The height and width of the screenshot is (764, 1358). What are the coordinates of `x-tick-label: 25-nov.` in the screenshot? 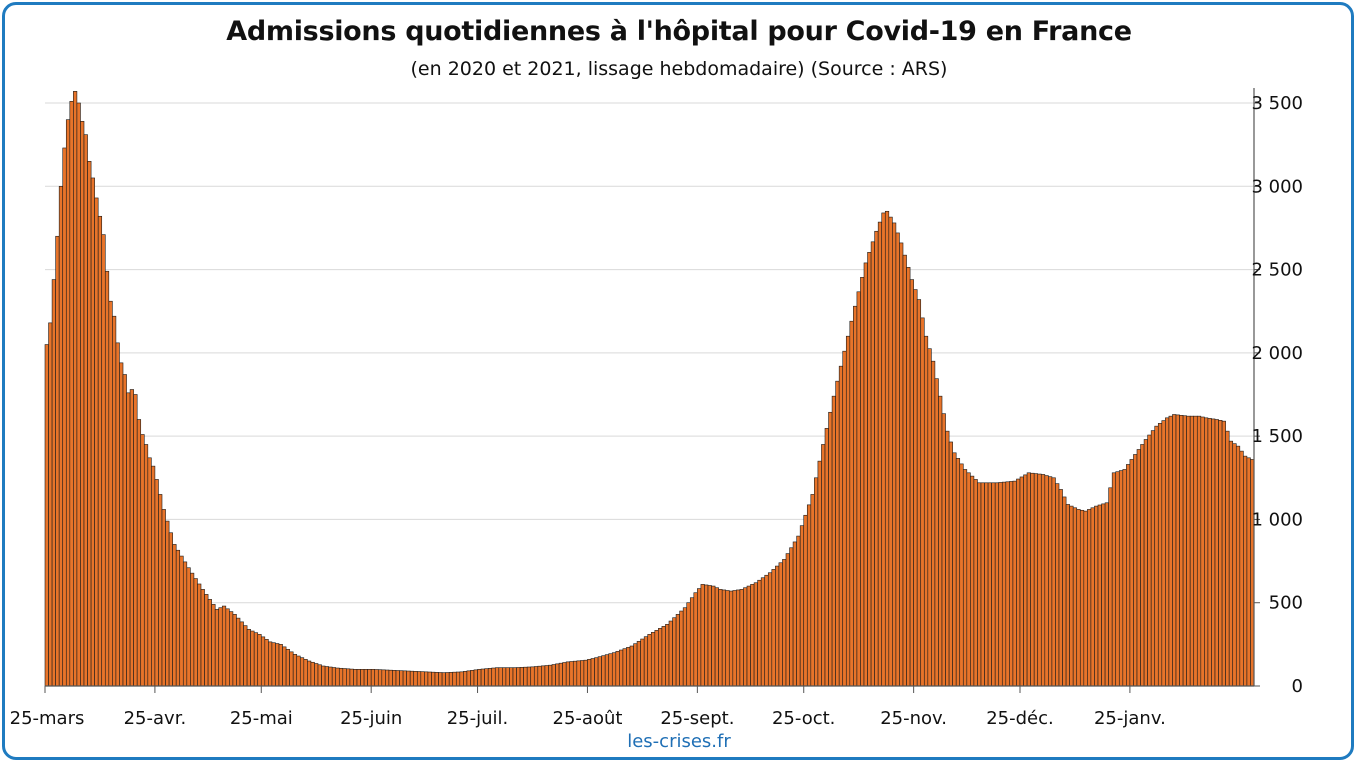 It's located at (913, 718).